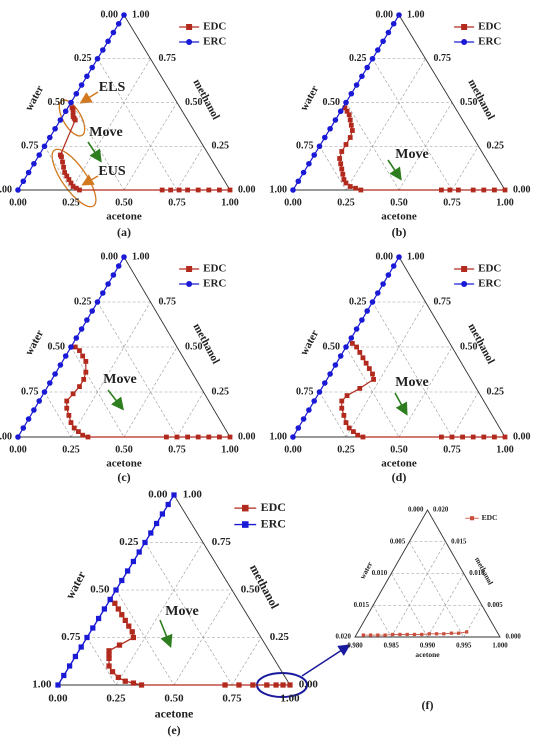 Image resolution: width=550 pixels, height=740 pixels. I want to click on left-tick-label: 0.020, so click(344, 637).